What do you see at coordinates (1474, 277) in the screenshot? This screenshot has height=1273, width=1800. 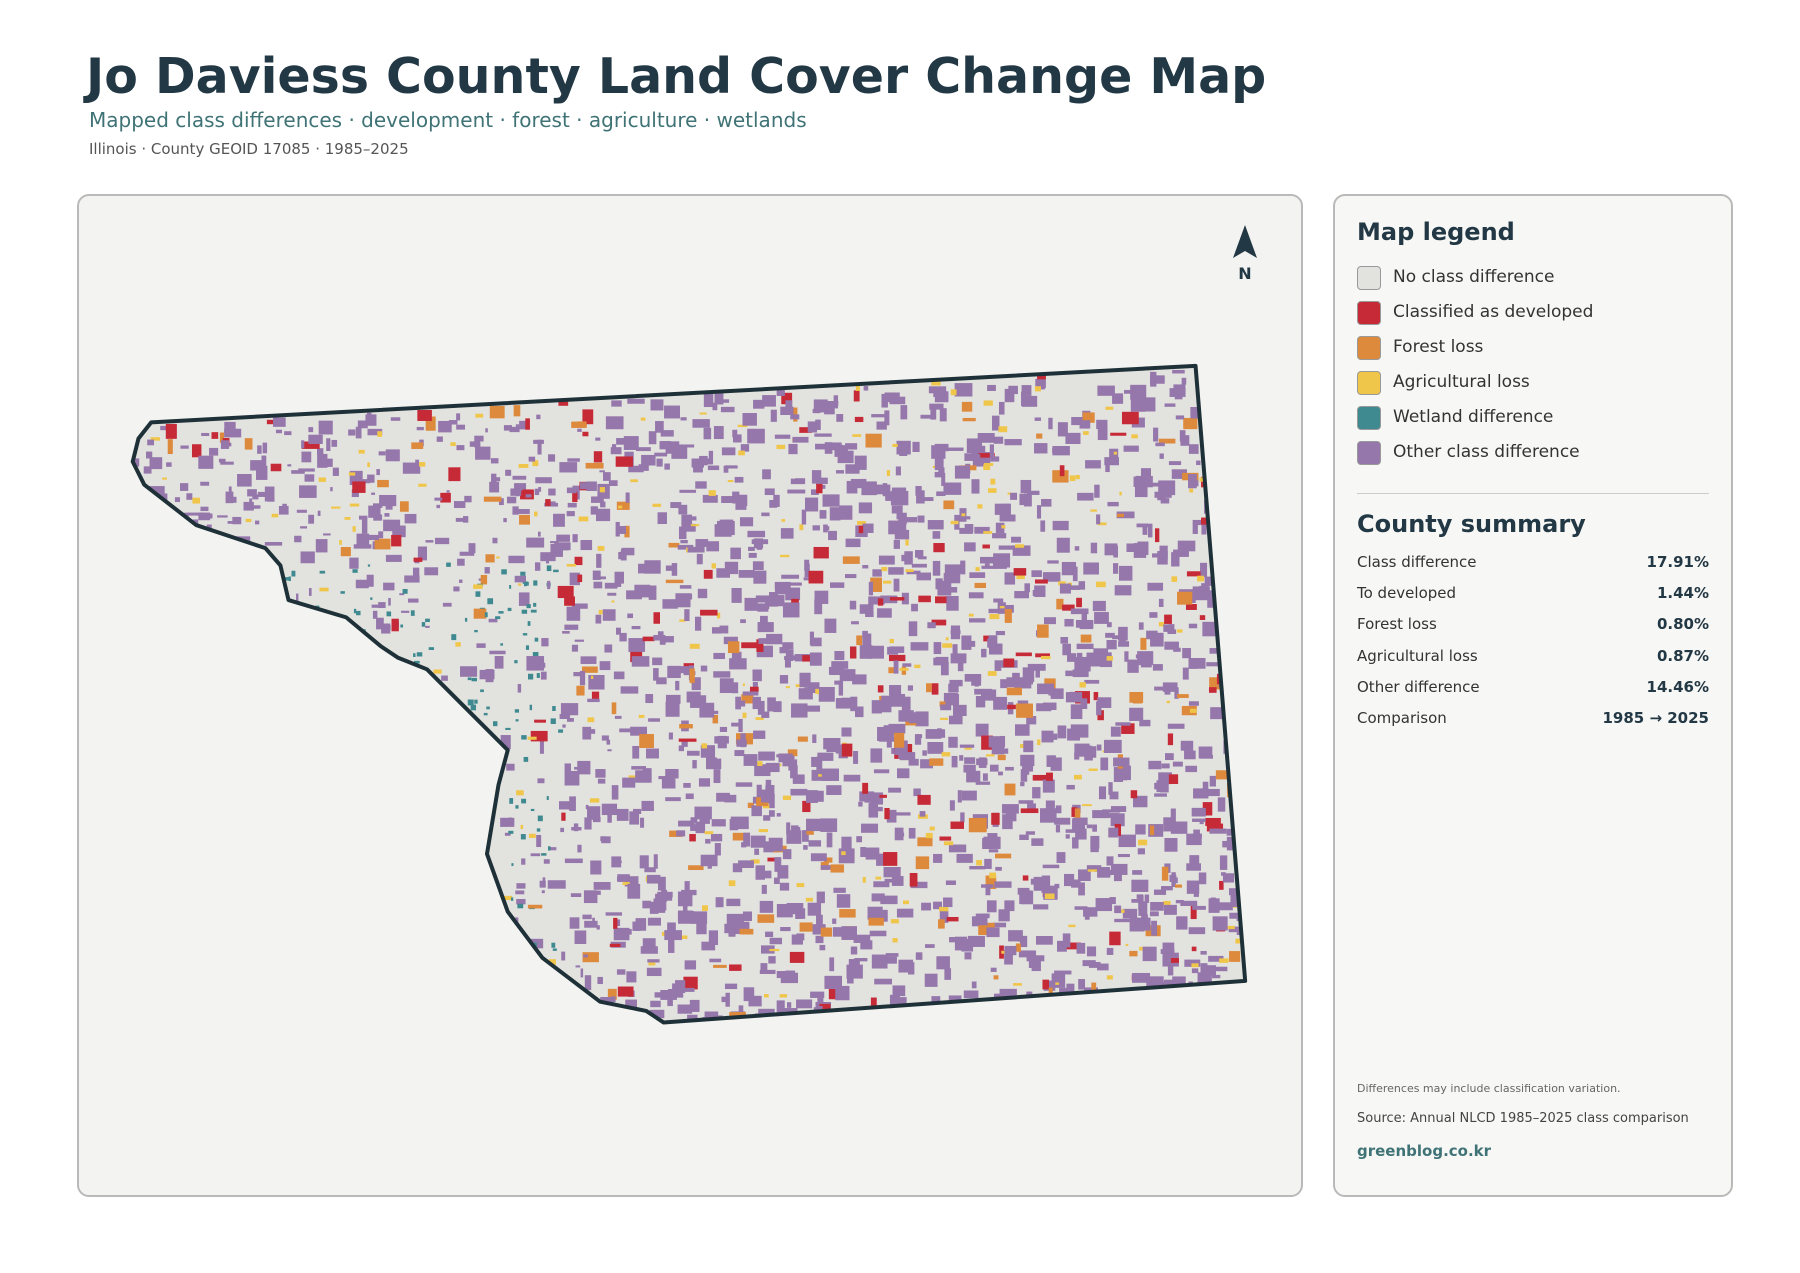 I see `legend-label: No class difference` at bounding box center [1474, 277].